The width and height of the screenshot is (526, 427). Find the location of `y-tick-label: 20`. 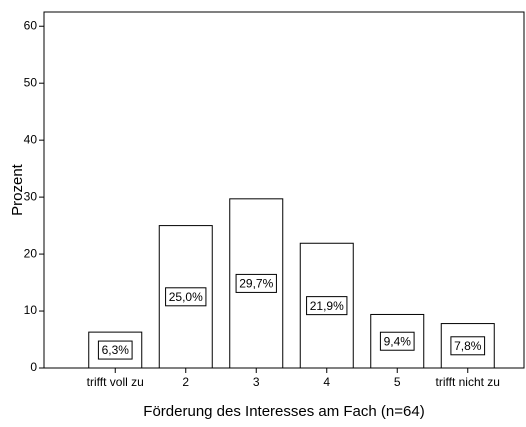

y-tick-label: 20 is located at coordinates (31, 253).